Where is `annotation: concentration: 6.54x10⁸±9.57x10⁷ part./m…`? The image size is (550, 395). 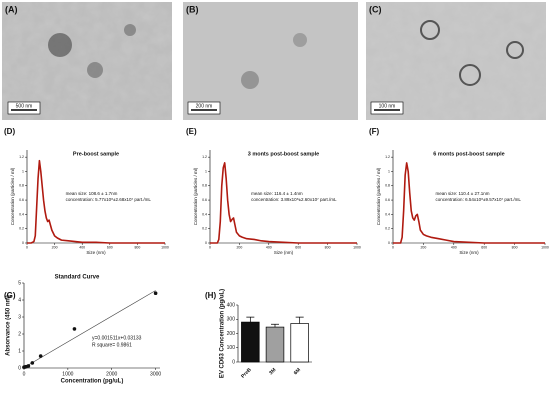 annotation: concentration: 6.54x10⁸±9.57x10⁷ part./m… is located at coordinates (479, 199).